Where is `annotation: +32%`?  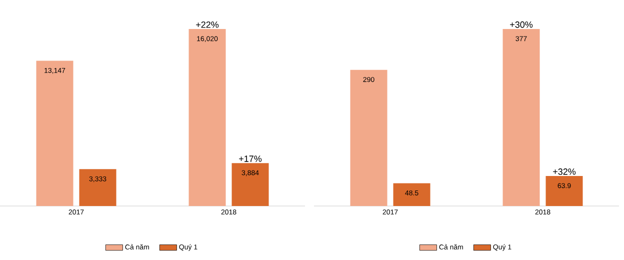 annotation: +32% is located at coordinates (564, 171).